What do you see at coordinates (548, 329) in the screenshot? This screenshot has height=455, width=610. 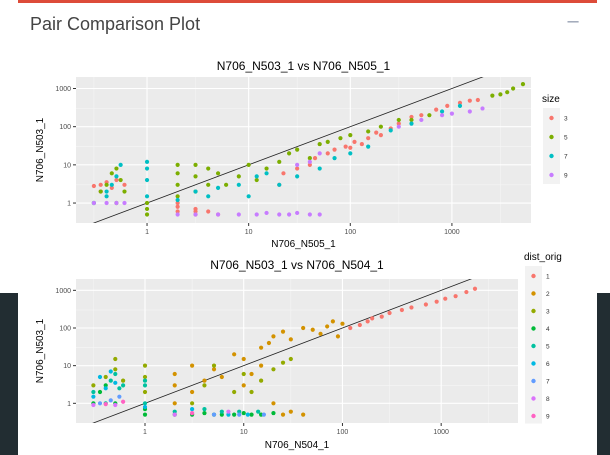 I see `legend-label-4: 4` at bounding box center [548, 329].